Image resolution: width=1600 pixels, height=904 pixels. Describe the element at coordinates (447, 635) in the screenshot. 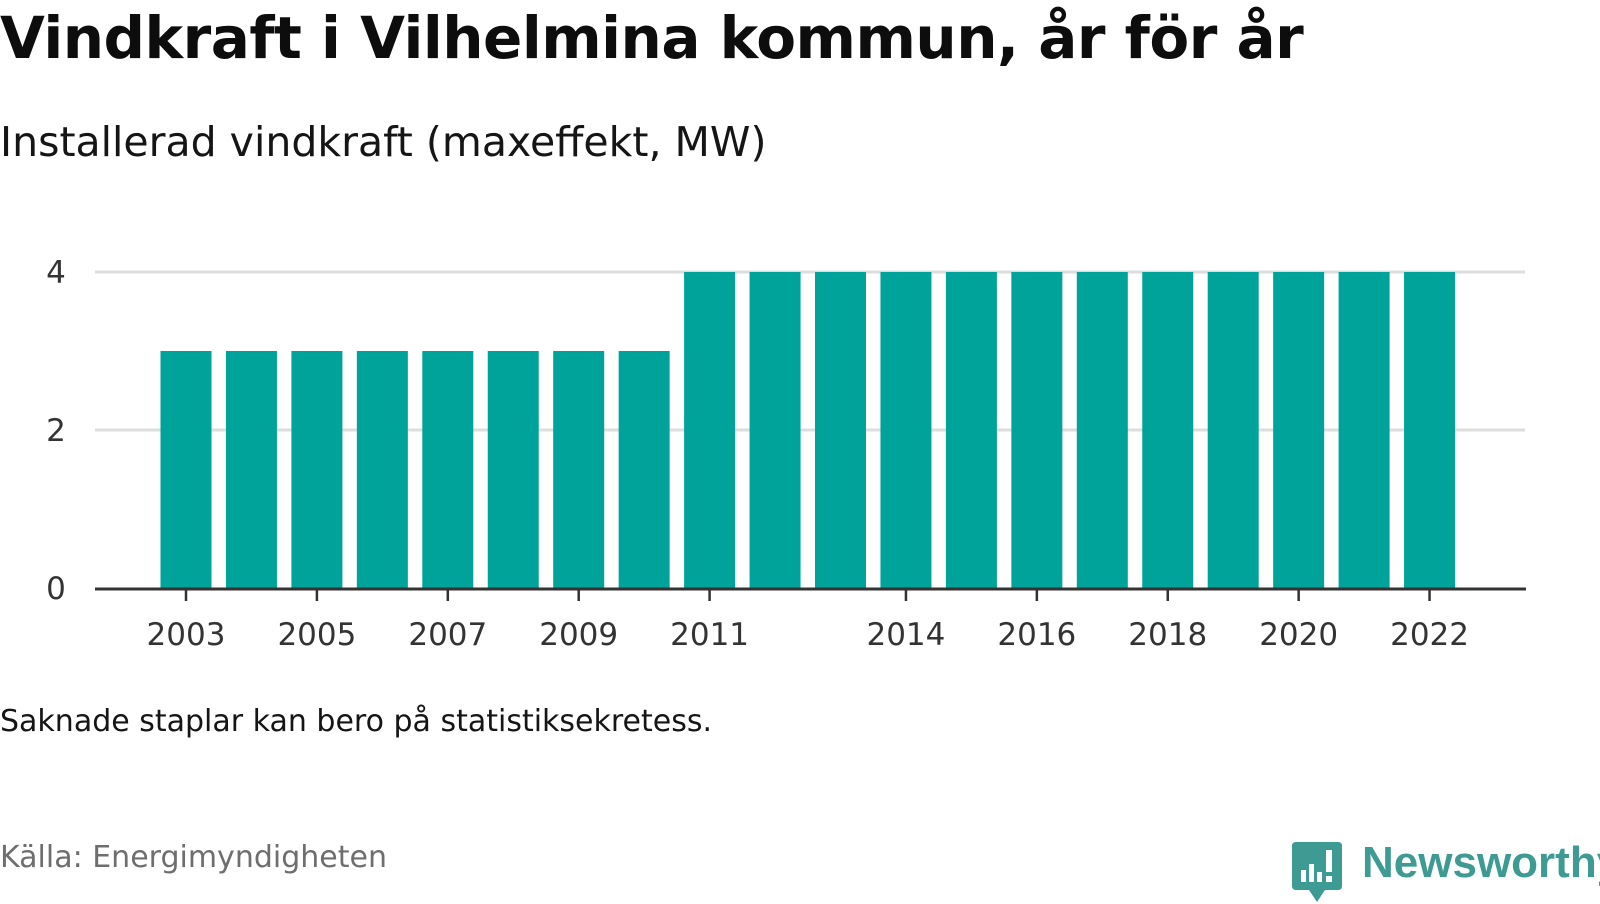

I see `x-tick-label: 2007` at that location.